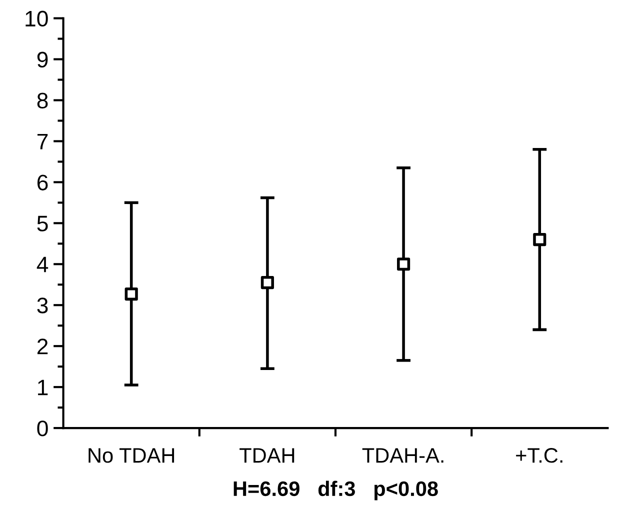  I want to click on y-tick-label: 5, so click(42, 224).